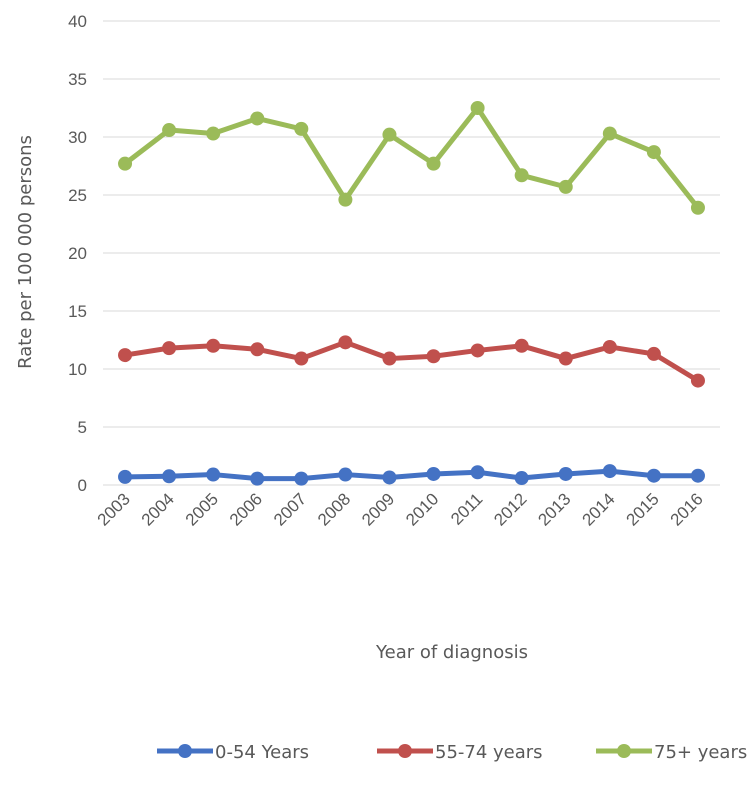  What do you see at coordinates (82, 485) in the screenshot?
I see `y-tick-label: 0` at bounding box center [82, 485].